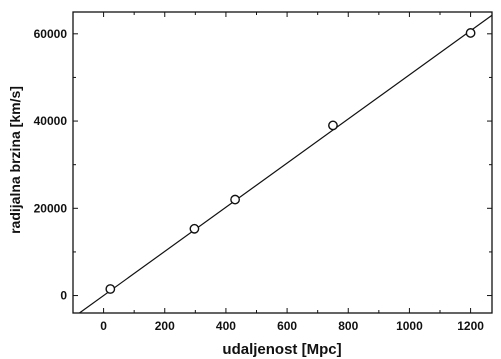  What do you see at coordinates (103, 326) in the screenshot?
I see `x-tick-label: 0` at bounding box center [103, 326].